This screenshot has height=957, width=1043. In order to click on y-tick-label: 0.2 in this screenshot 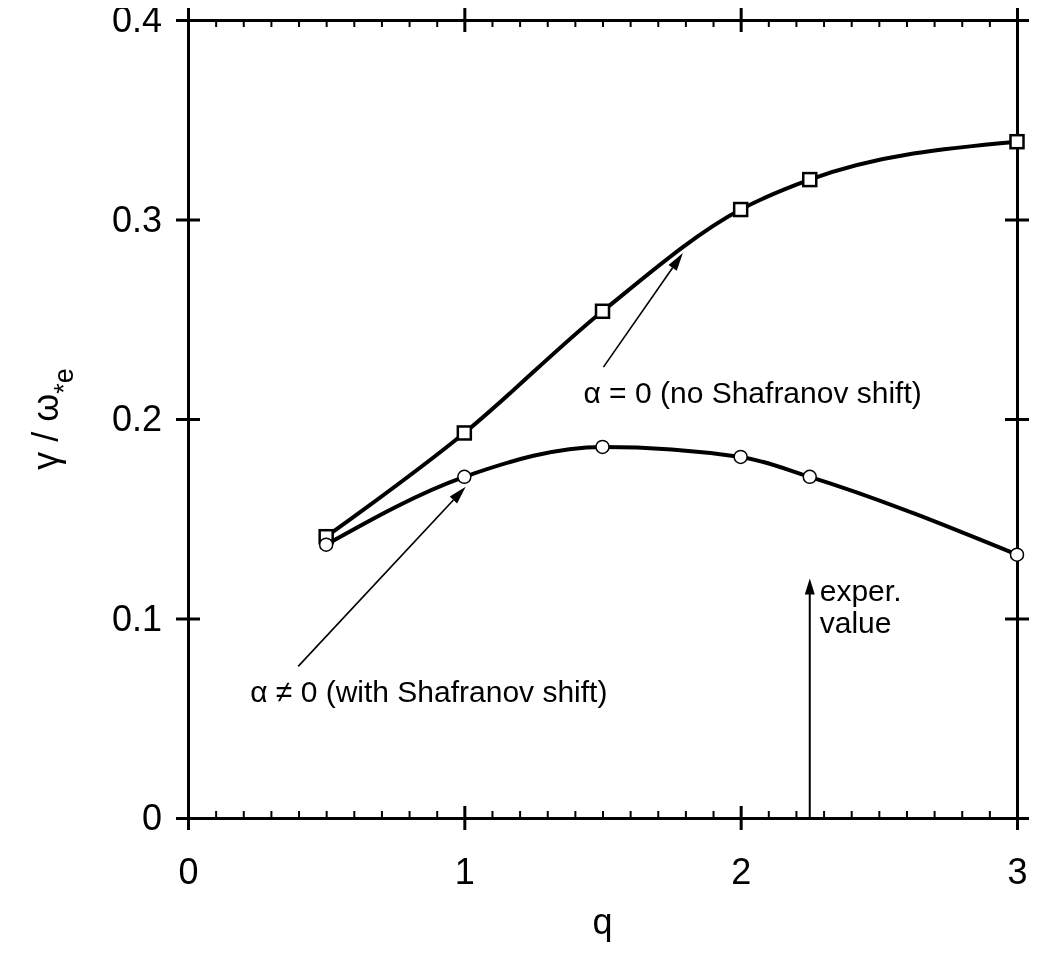, I will do `click(136, 419)`.